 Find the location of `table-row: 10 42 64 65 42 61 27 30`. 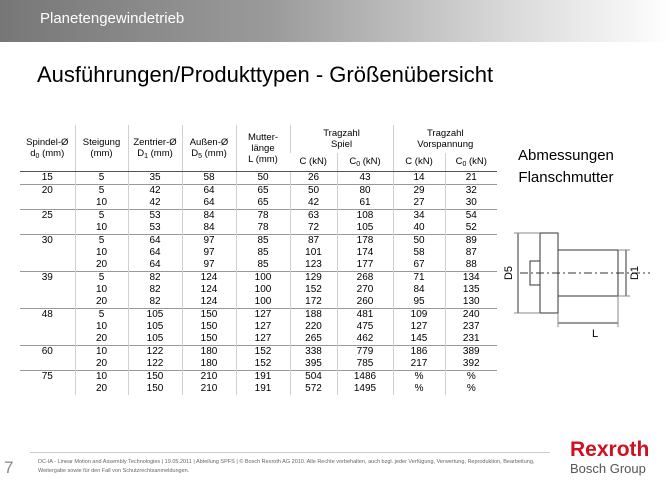

table-row: 10 42 64 65 42 61 27 30 is located at coordinates (259, 203).